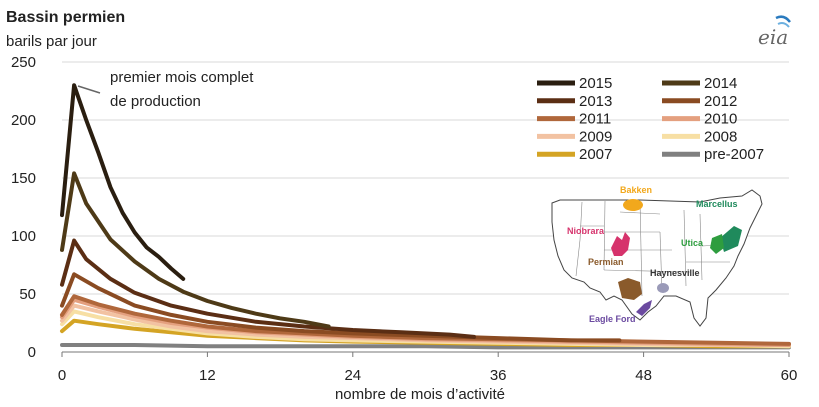  What do you see at coordinates (620, 244) in the screenshot?
I see `niobrara-play` at bounding box center [620, 244].